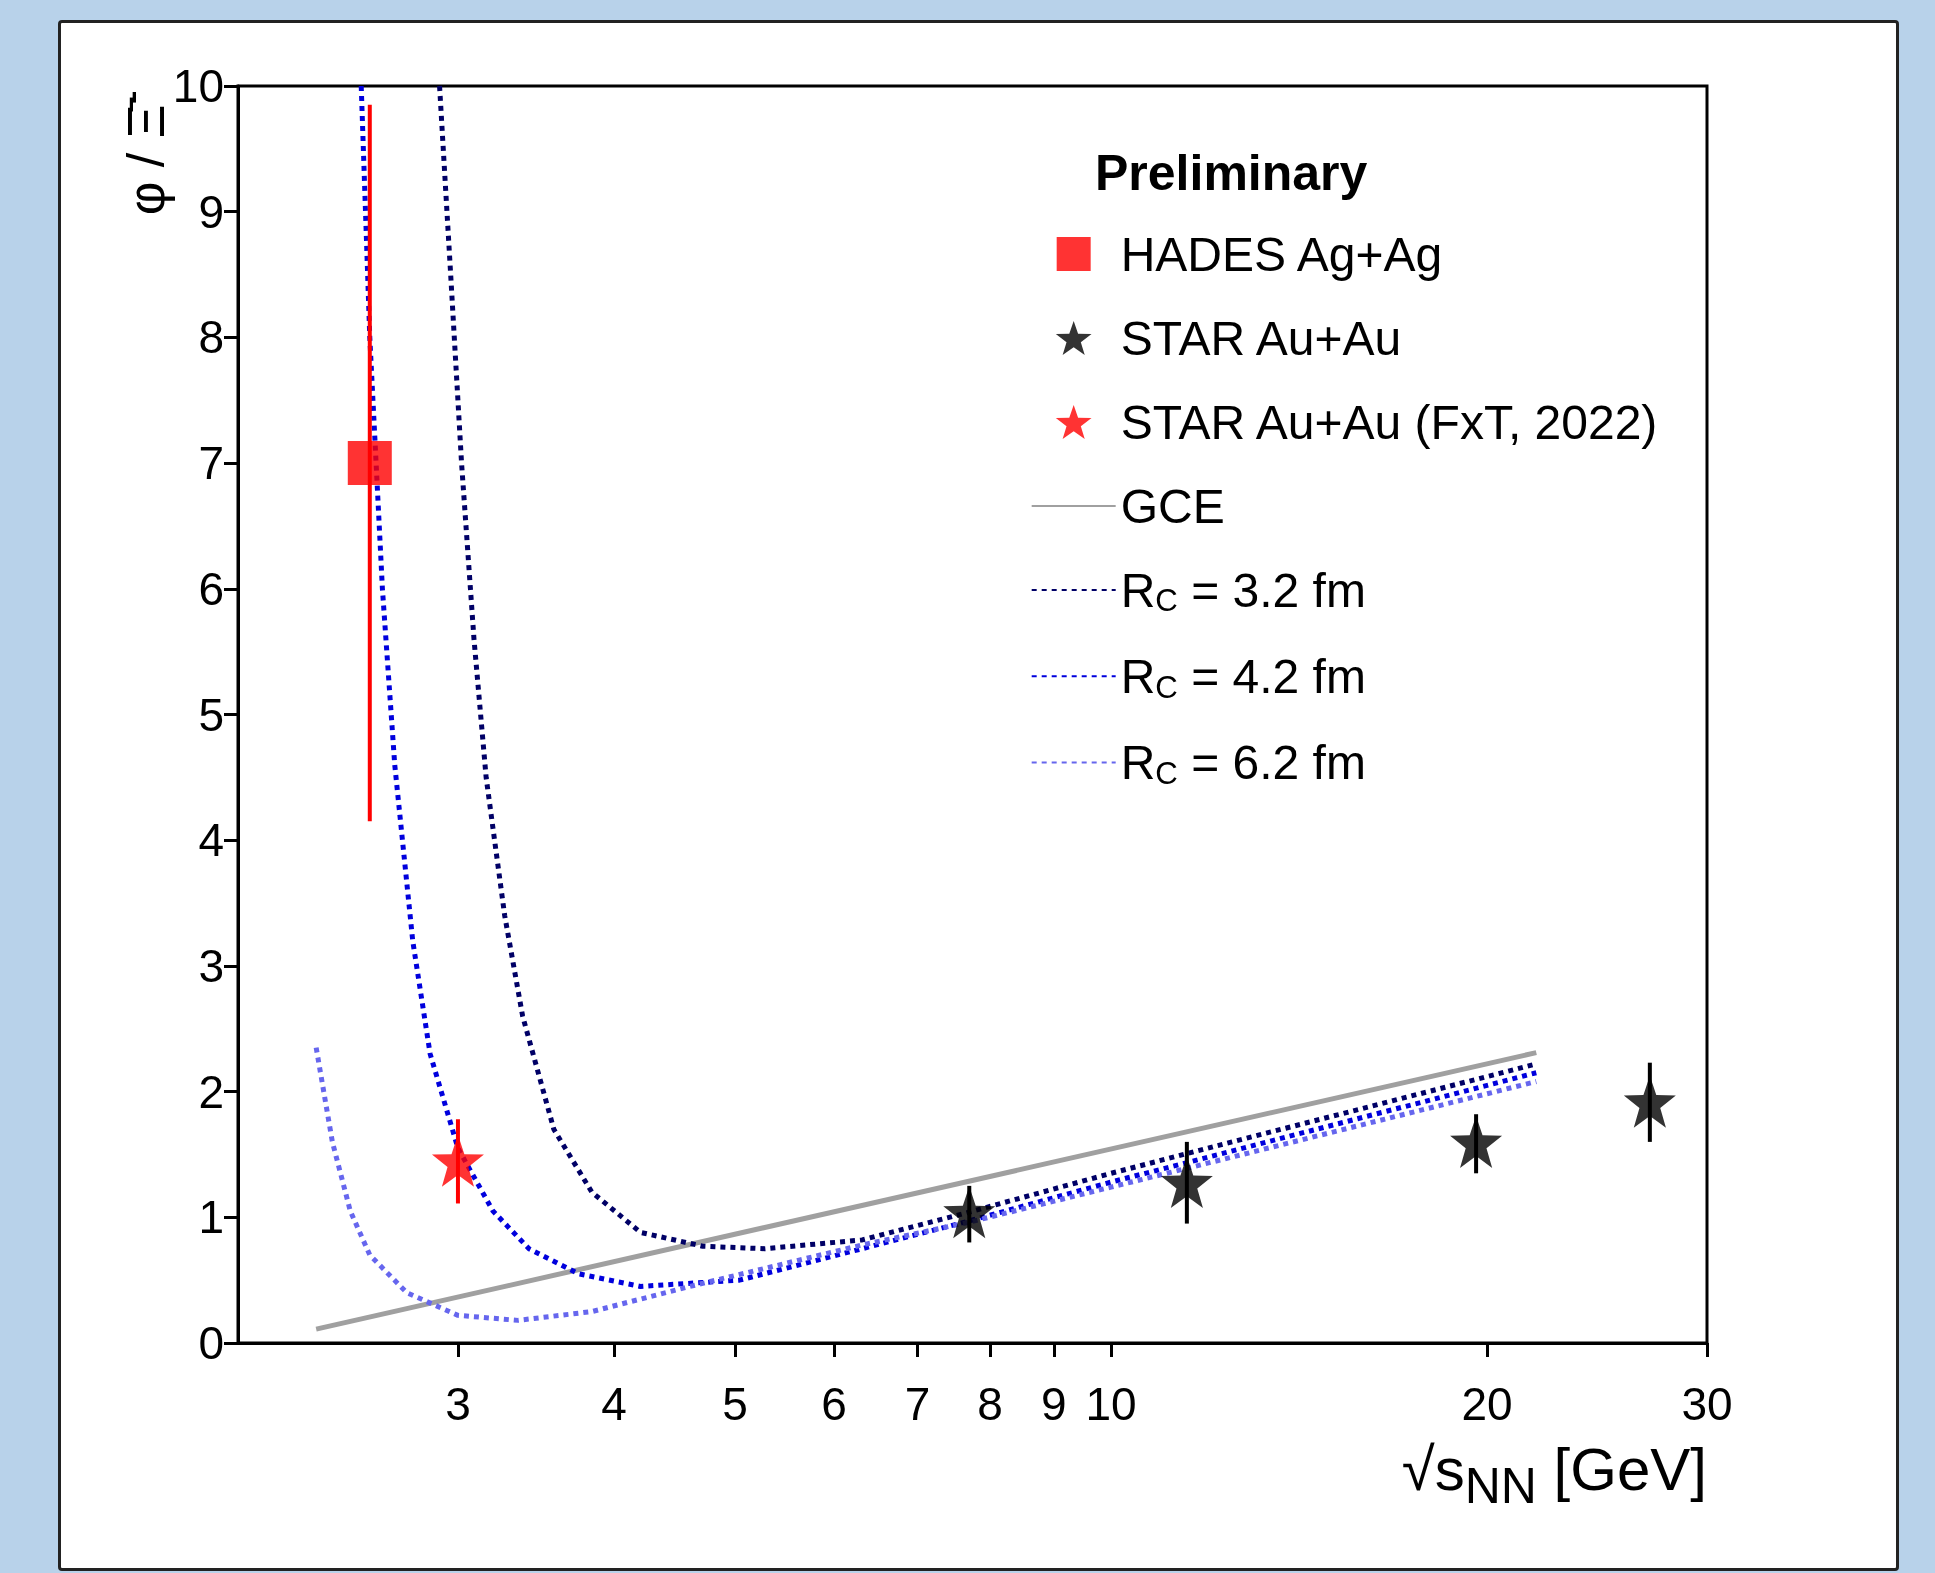 Image resolution: width=1935 pixels, height=1573 pixels. I want to click on x-tick-label: 7, so click(917, 1404).